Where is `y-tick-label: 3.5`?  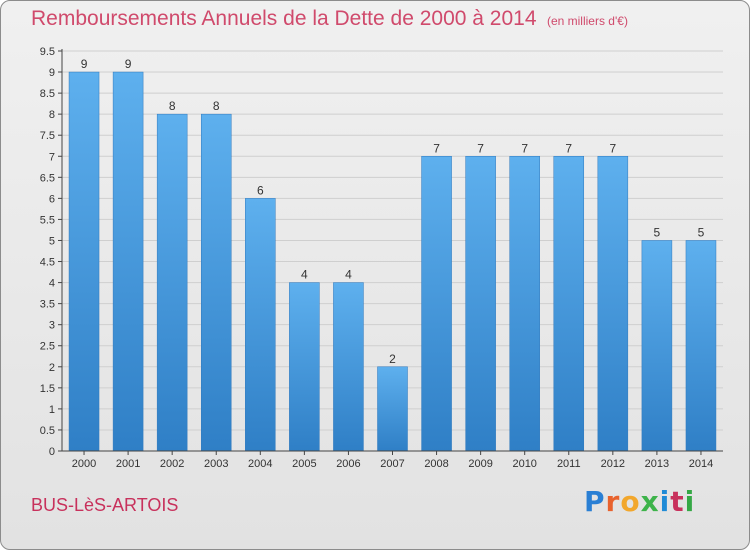
y-tick-label: 3.5 is located at coordinates (47, 305).